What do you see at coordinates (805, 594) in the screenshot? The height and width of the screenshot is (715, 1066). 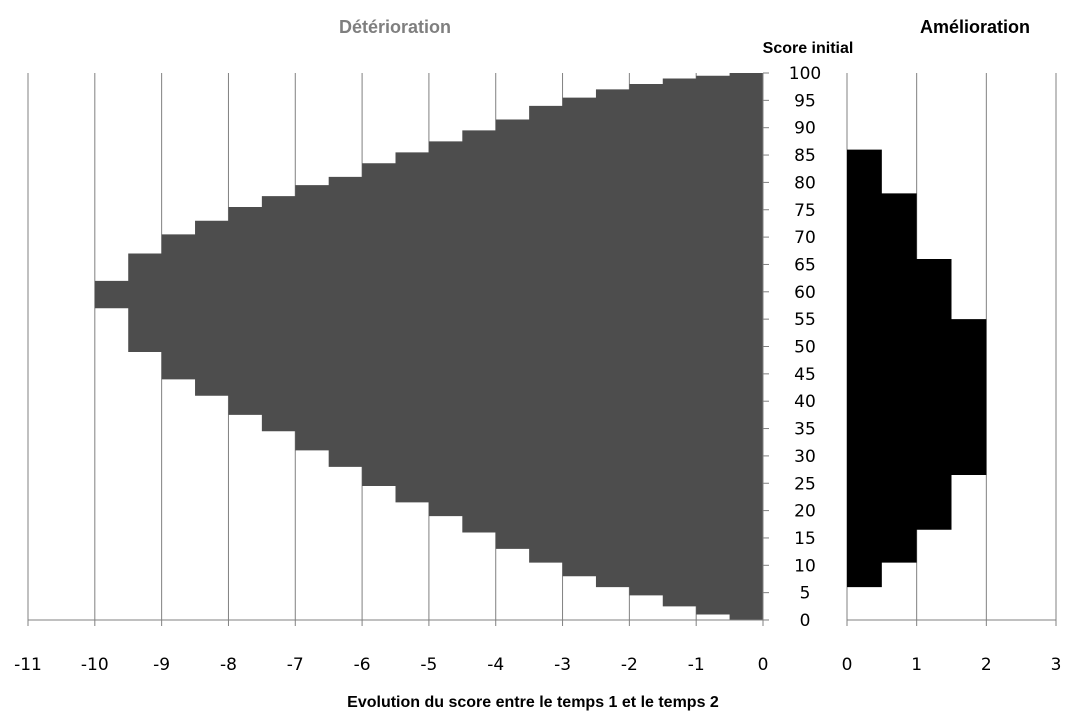 I see `y-tick-label: 5` at bounding box center [805, 594].